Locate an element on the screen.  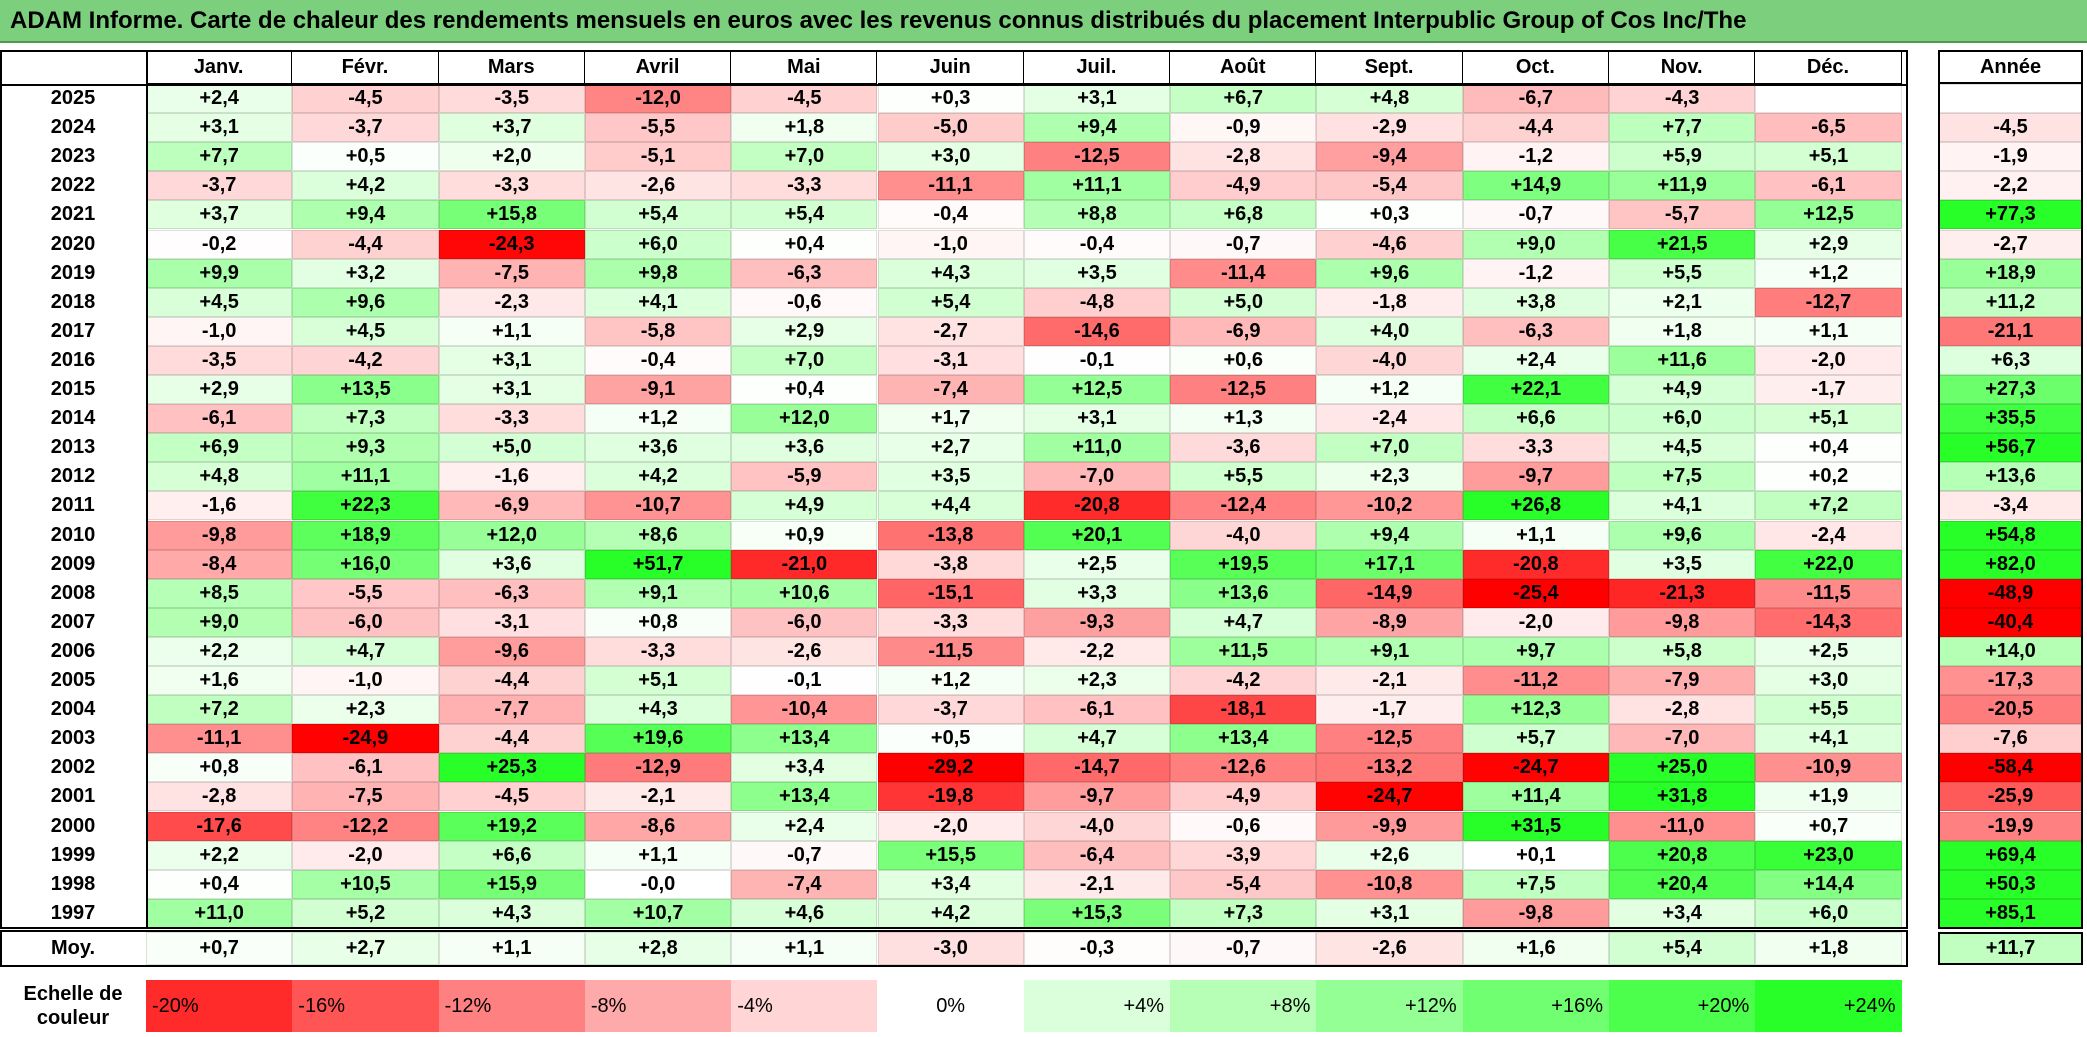
heatmap-cell: +9,9 is located at coordinates (219, 273).